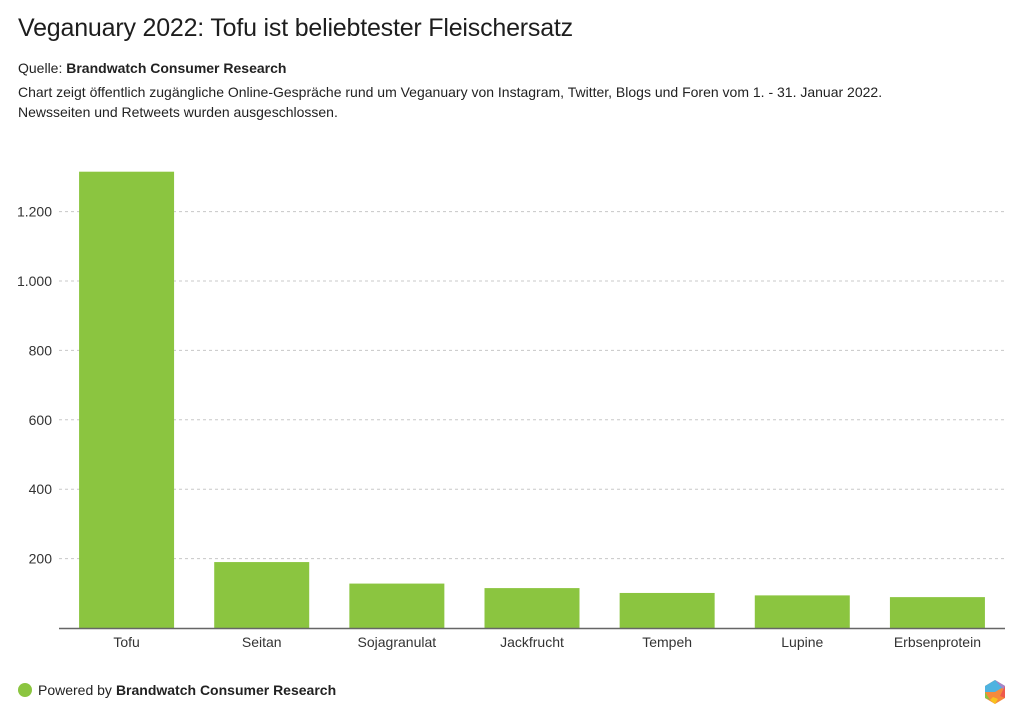 The width and height of the screenshot is (1024, 725). What do you see at coordinates (126, 642) in the screenshot?
I see `x-tick-label: Tofu` at bounding box center [126, 642].